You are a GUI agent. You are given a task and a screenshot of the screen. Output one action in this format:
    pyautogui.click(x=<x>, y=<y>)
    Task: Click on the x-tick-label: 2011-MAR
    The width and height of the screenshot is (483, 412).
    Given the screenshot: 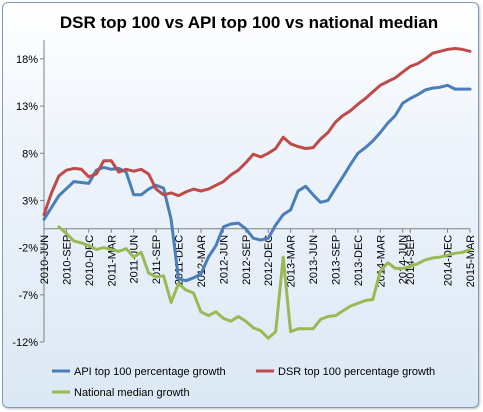 What is the action you would take?
    pyautogui.click(x=112, y=261)
    